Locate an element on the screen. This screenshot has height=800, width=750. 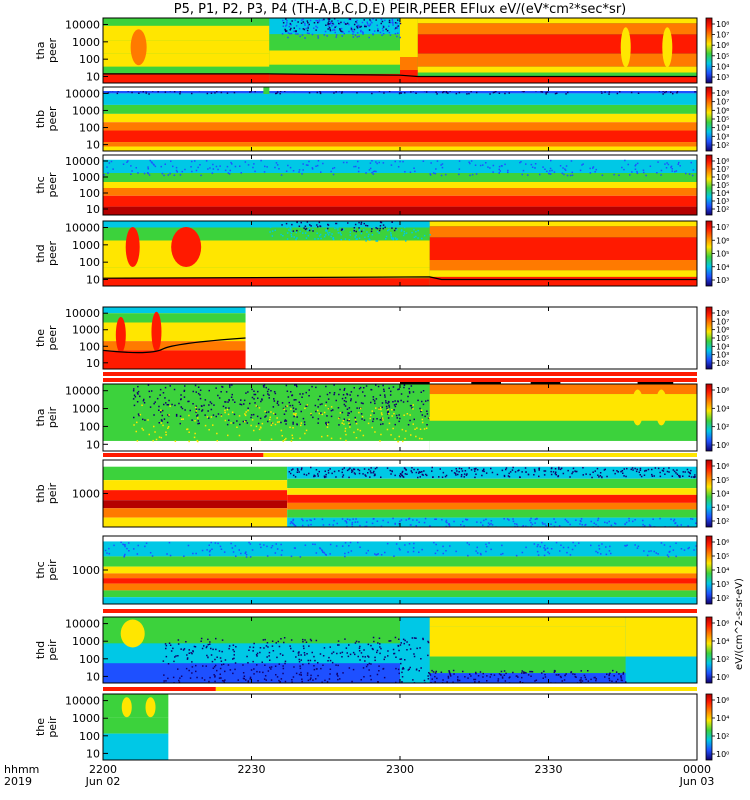
x-tick-date-label: Jun 02 is located at coordinates (103, 781).